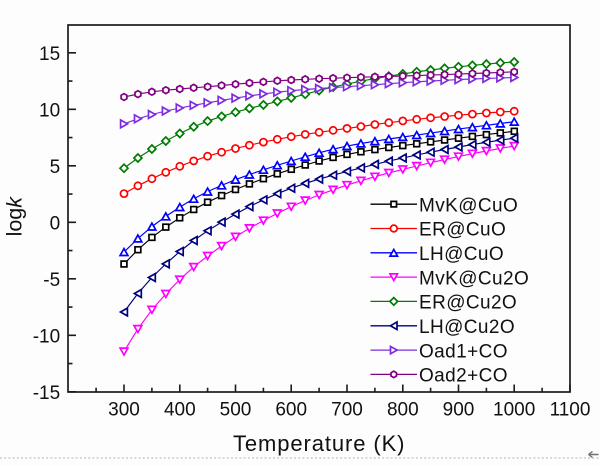 The width and height of the screenshot is (600, 466). What do you see at coordinates (180, 410) in the screenshot?
I see `svg-text: 400` at bounding box center [180, 410].